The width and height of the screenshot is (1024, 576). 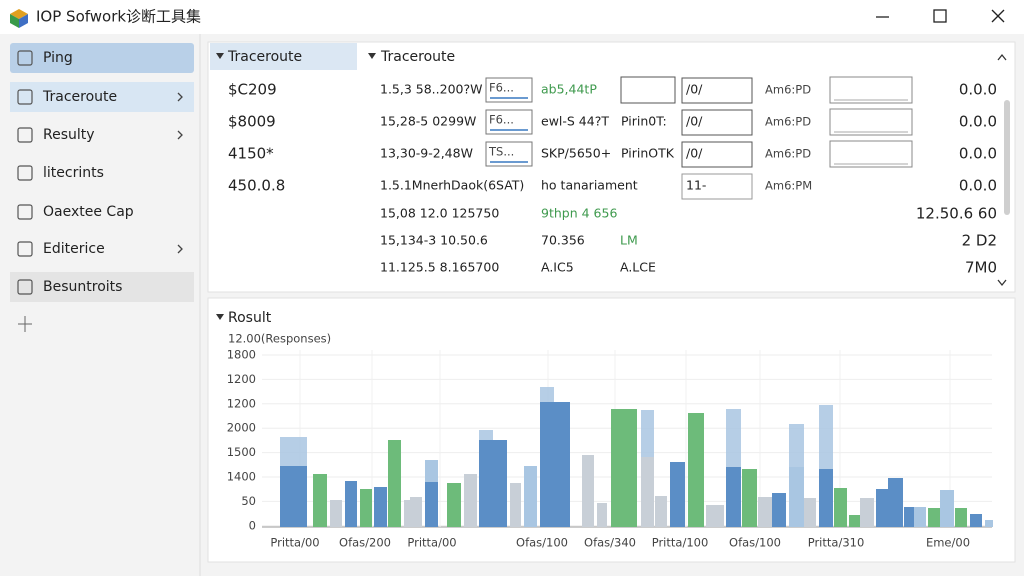 What do you see at coordinates (680, 543) in the screenshot?
I see `x-axis-label: Pritta/100` at bounding box center [680, 543].